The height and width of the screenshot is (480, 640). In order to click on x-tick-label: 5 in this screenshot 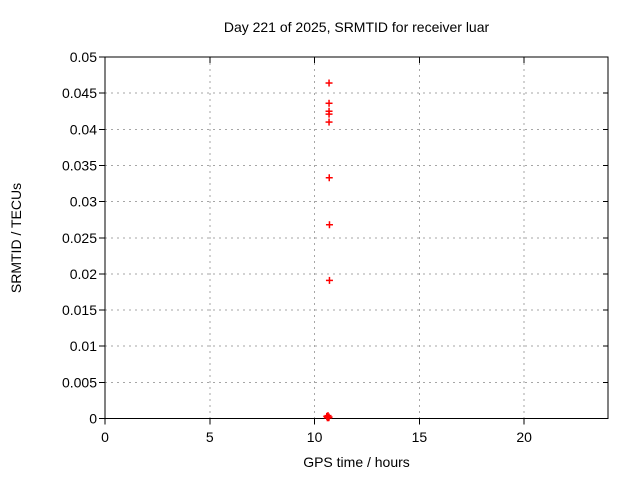, I will do `click(210, 437)`.